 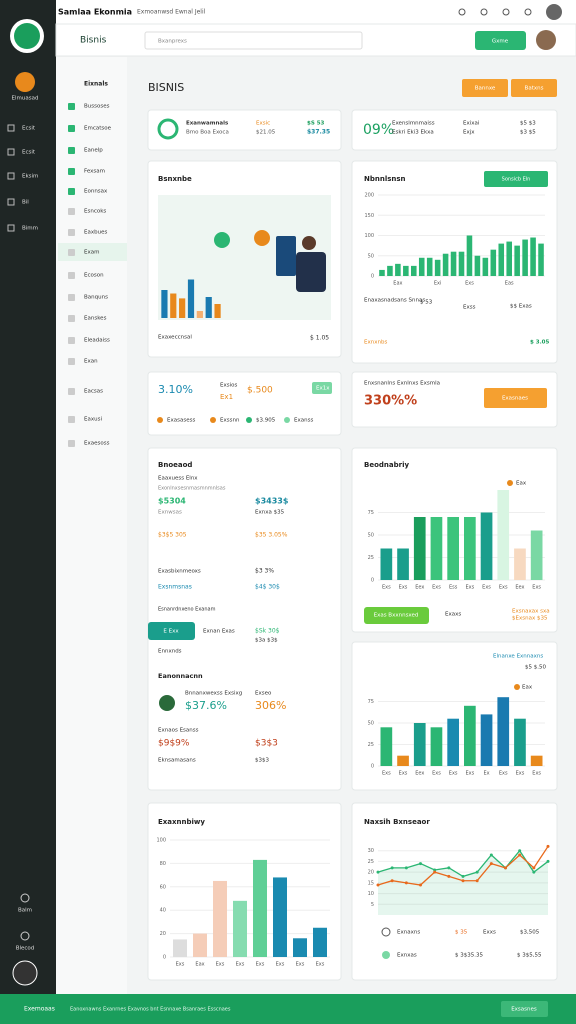 I want to click on y-tick-label: 75, so click(x=371, y=702).